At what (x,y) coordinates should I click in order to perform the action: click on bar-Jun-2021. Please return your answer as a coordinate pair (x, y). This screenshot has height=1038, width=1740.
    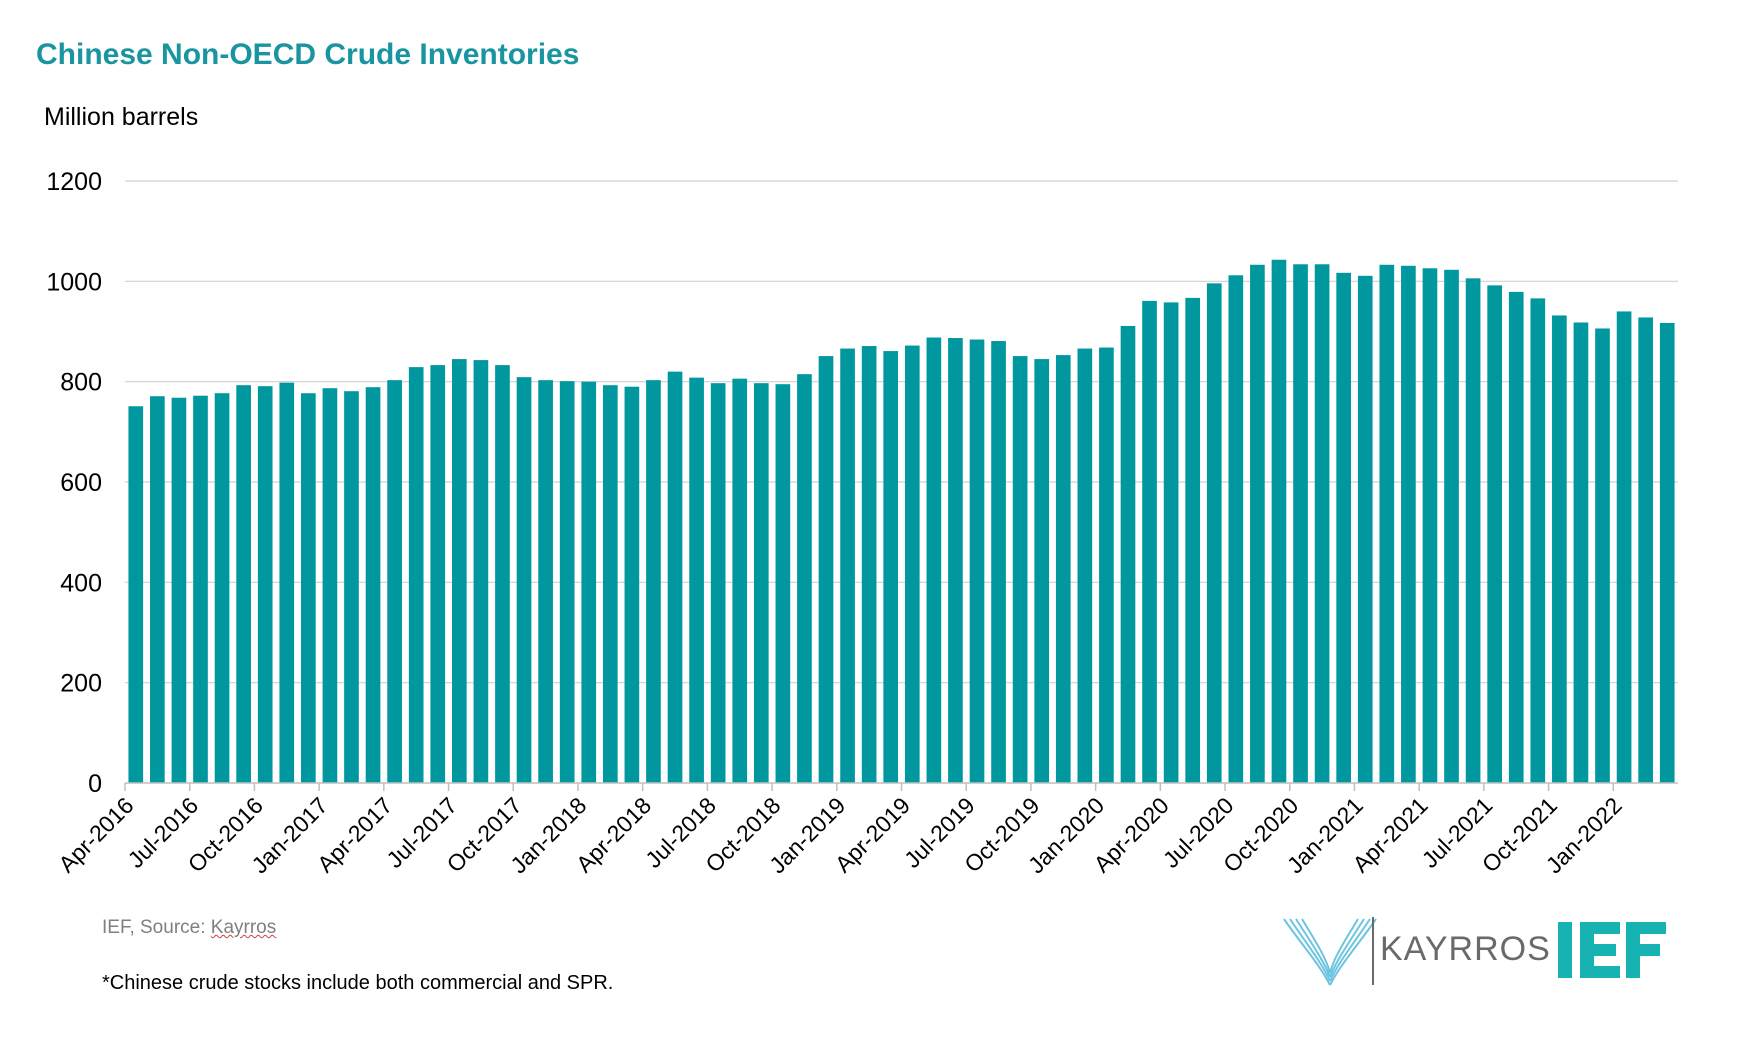
    Looking at the image, I should click on (1473, 530).